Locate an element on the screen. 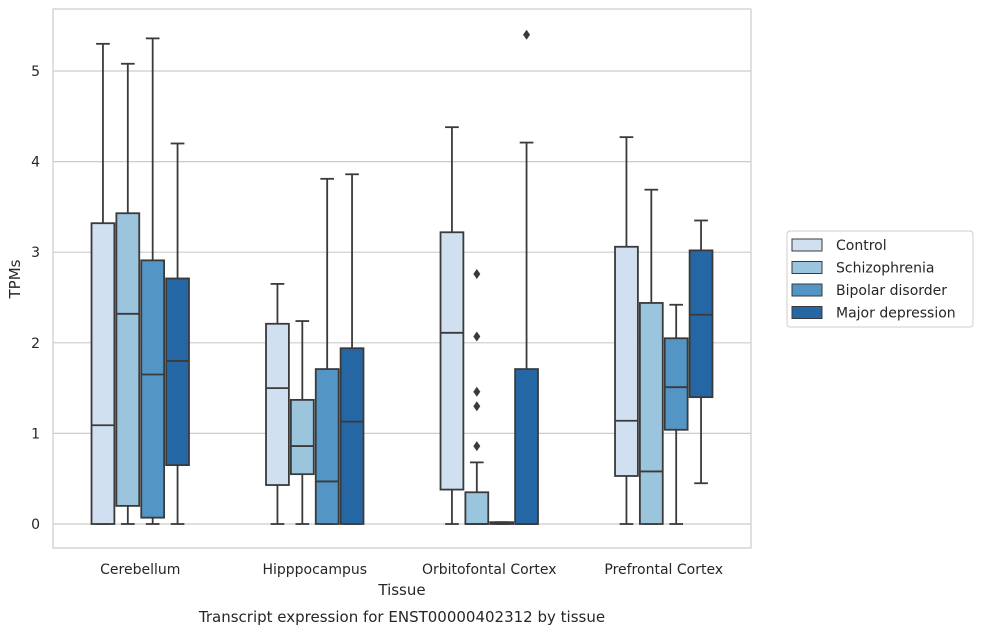  y-tick-label: 0 is located at coordinates (35, 525).